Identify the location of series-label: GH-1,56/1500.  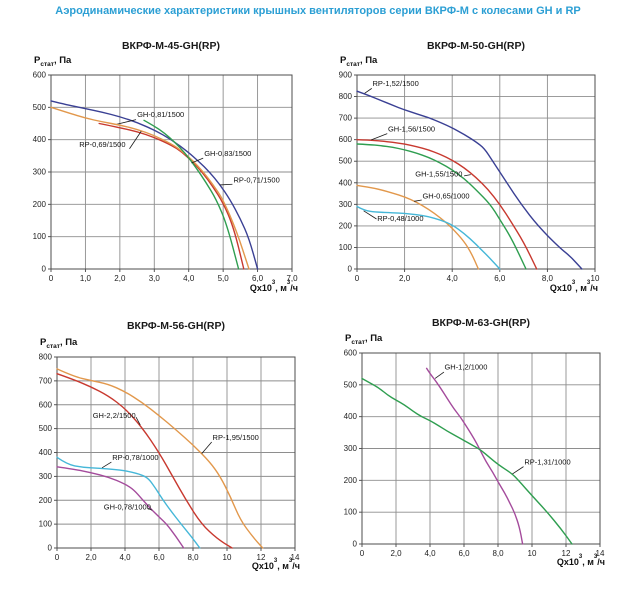
(411, 128).